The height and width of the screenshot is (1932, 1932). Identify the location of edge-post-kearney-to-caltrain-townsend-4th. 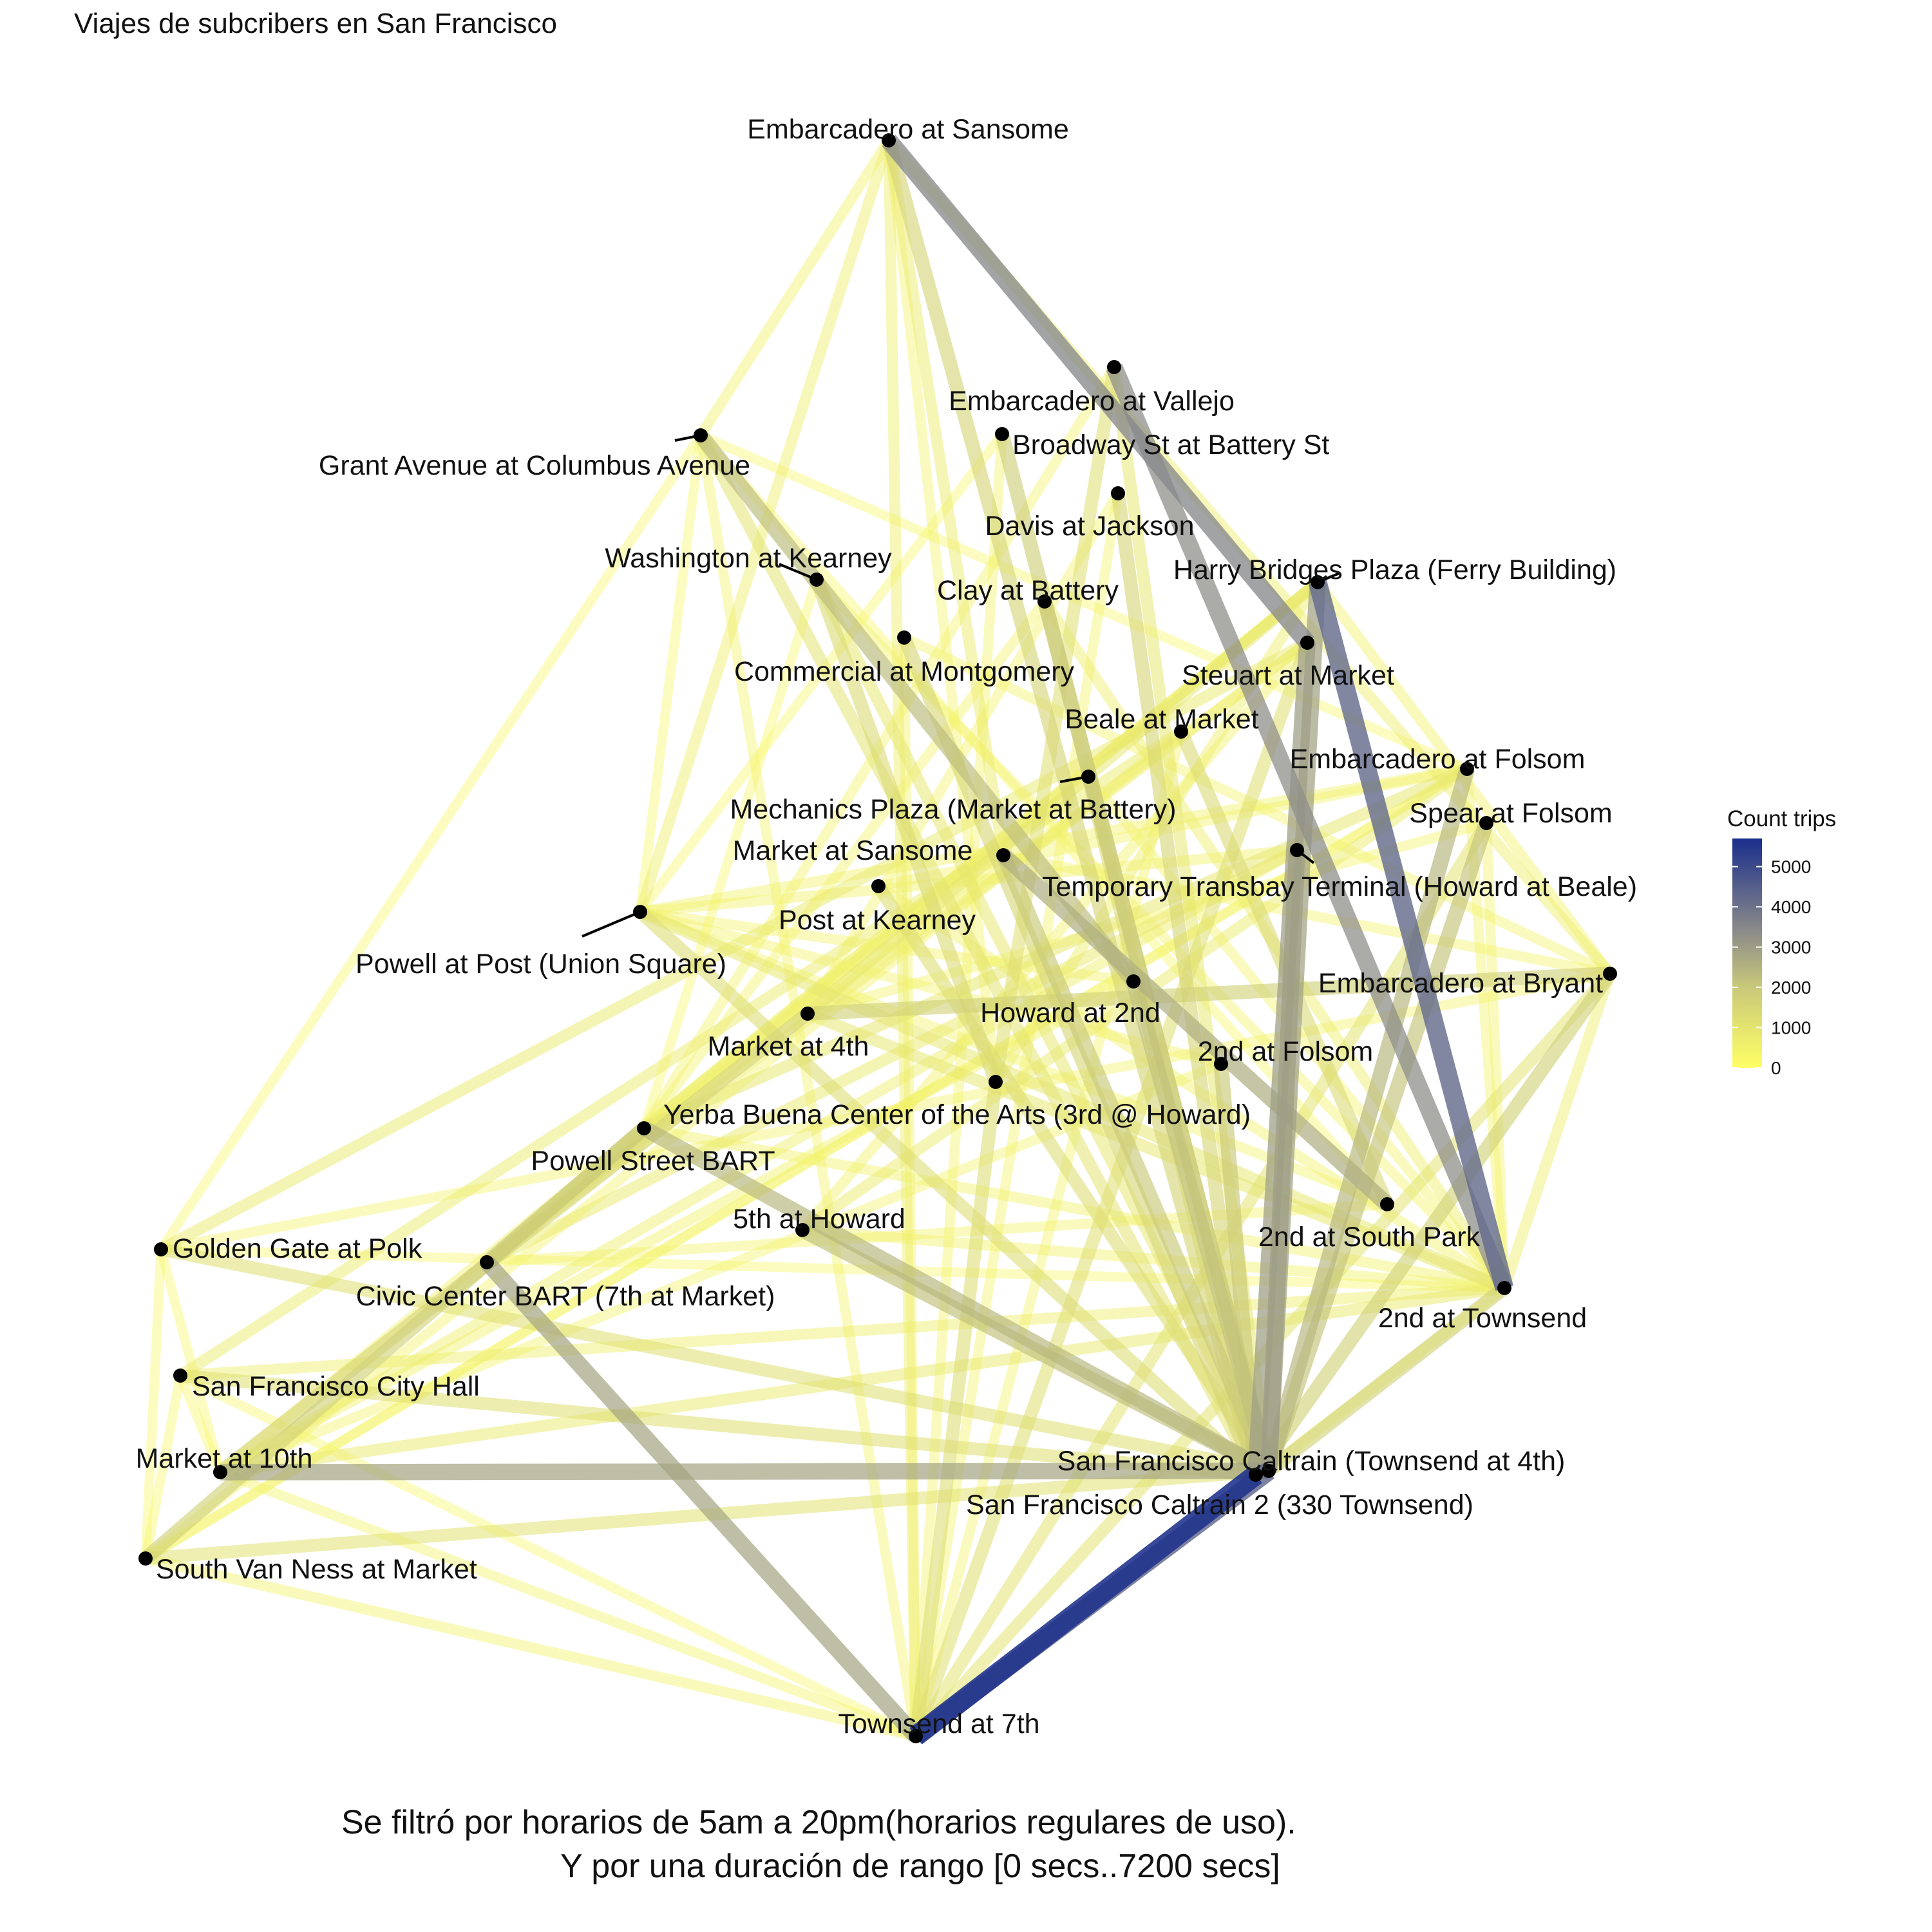
(1073, 1178).